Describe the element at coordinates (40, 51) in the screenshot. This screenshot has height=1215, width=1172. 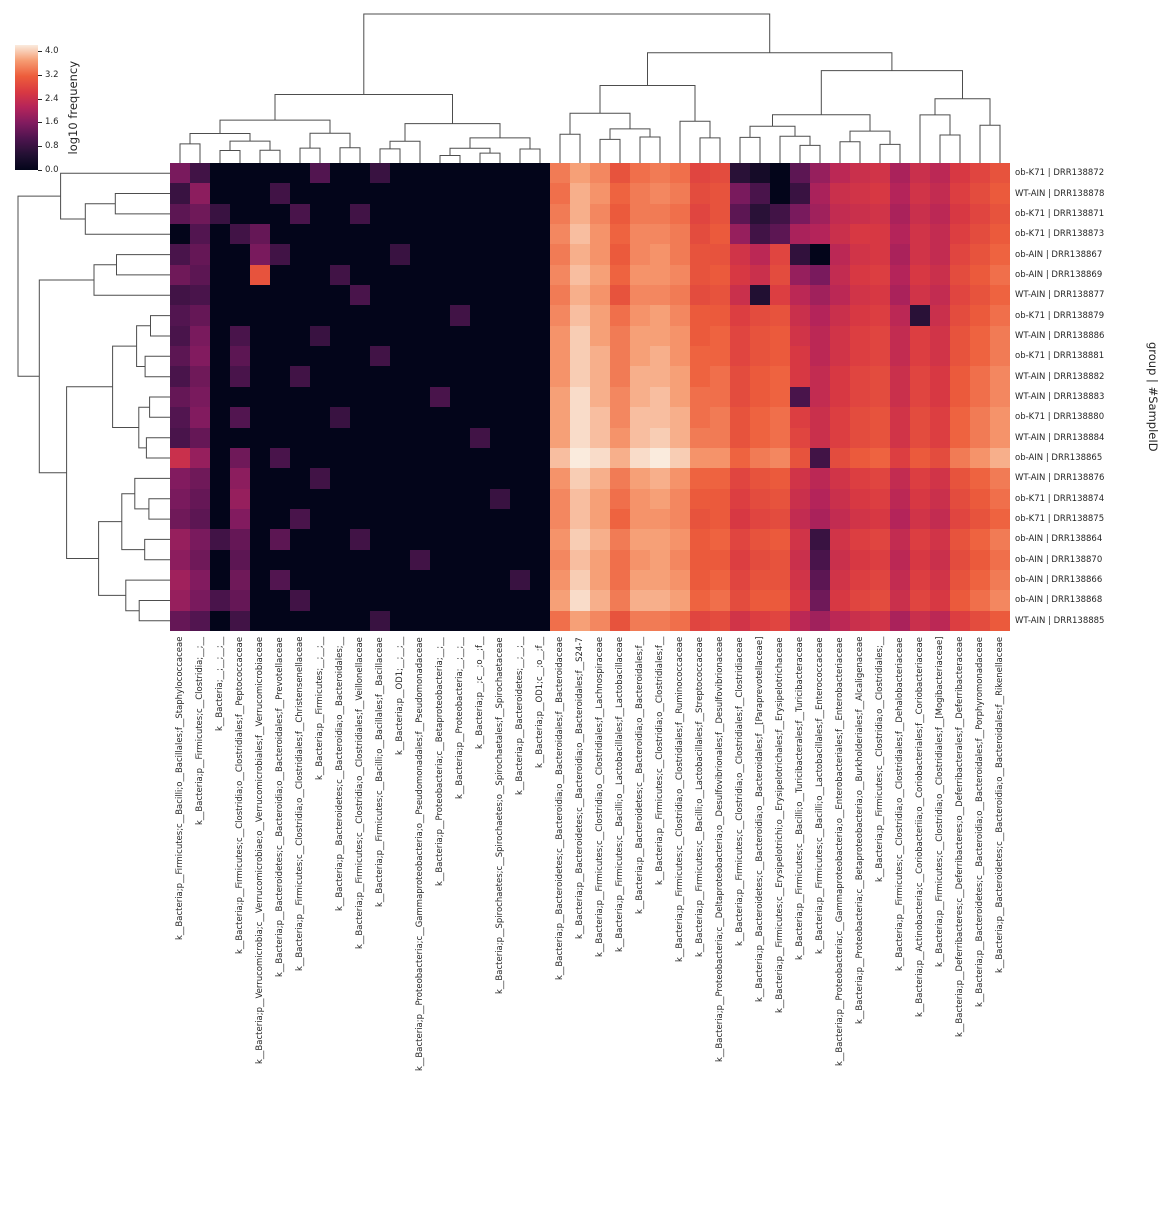
I see `colorbar-tick-mark` at that location.